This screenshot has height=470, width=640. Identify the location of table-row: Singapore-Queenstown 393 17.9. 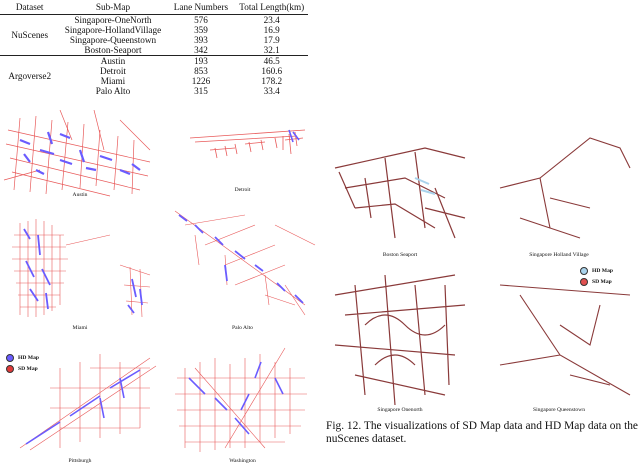
(154, 40).